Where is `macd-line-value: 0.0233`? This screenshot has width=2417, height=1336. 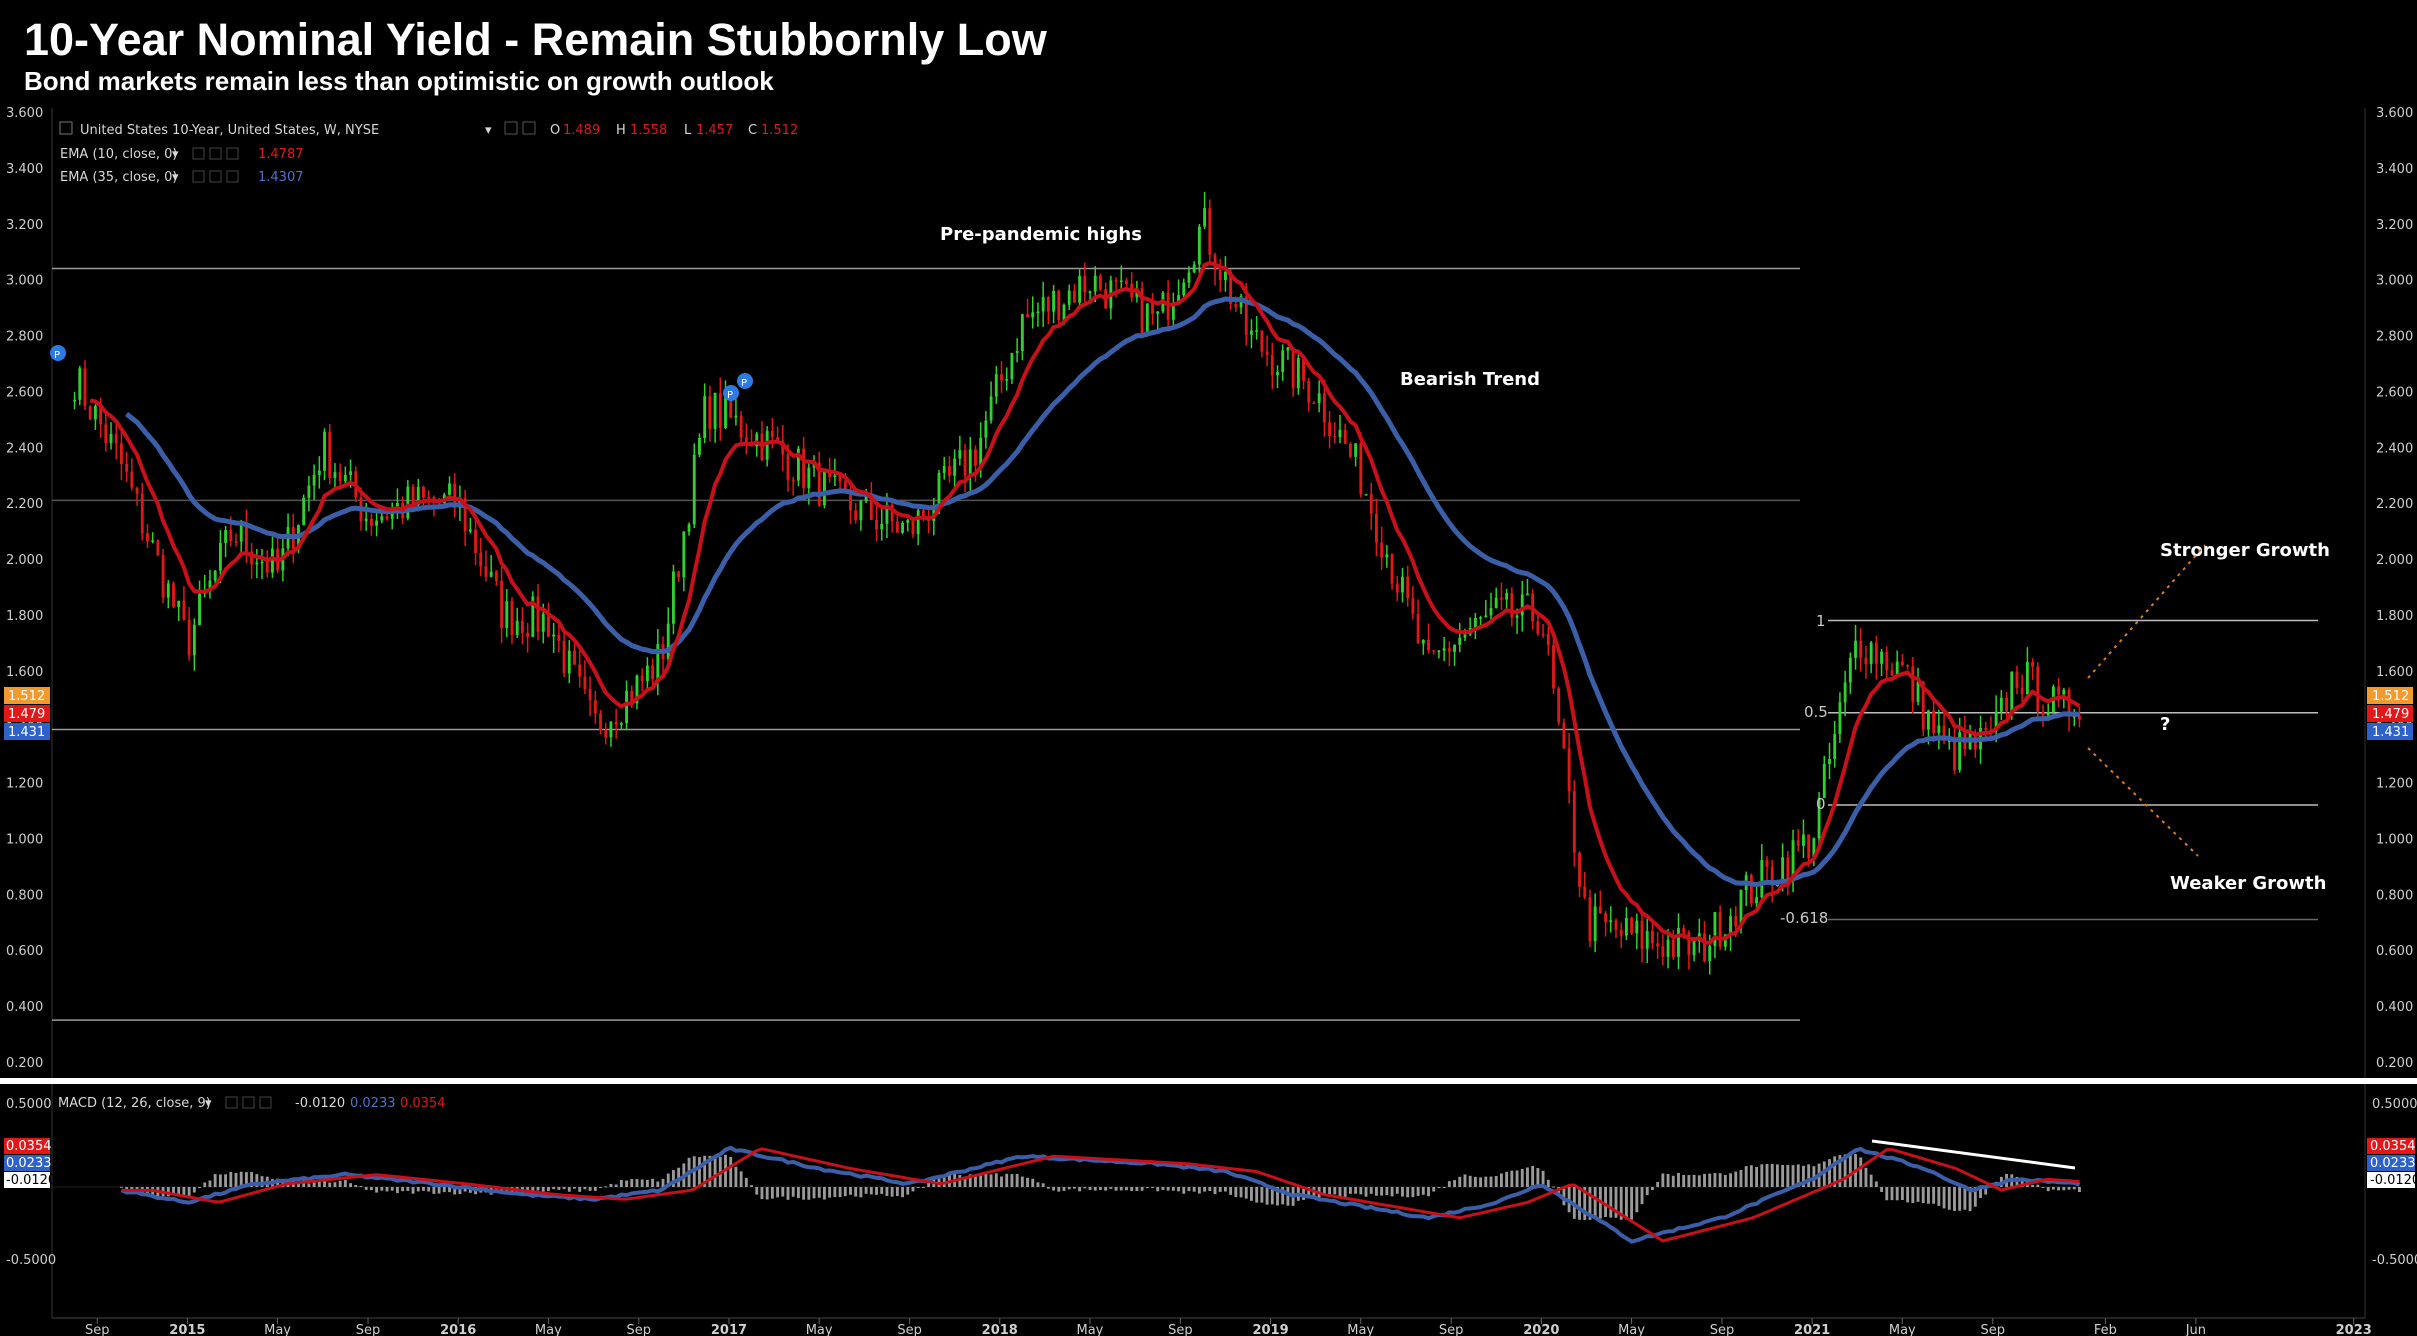 macd-line-value: 0.0233 is located at coordinates (373, 1103).